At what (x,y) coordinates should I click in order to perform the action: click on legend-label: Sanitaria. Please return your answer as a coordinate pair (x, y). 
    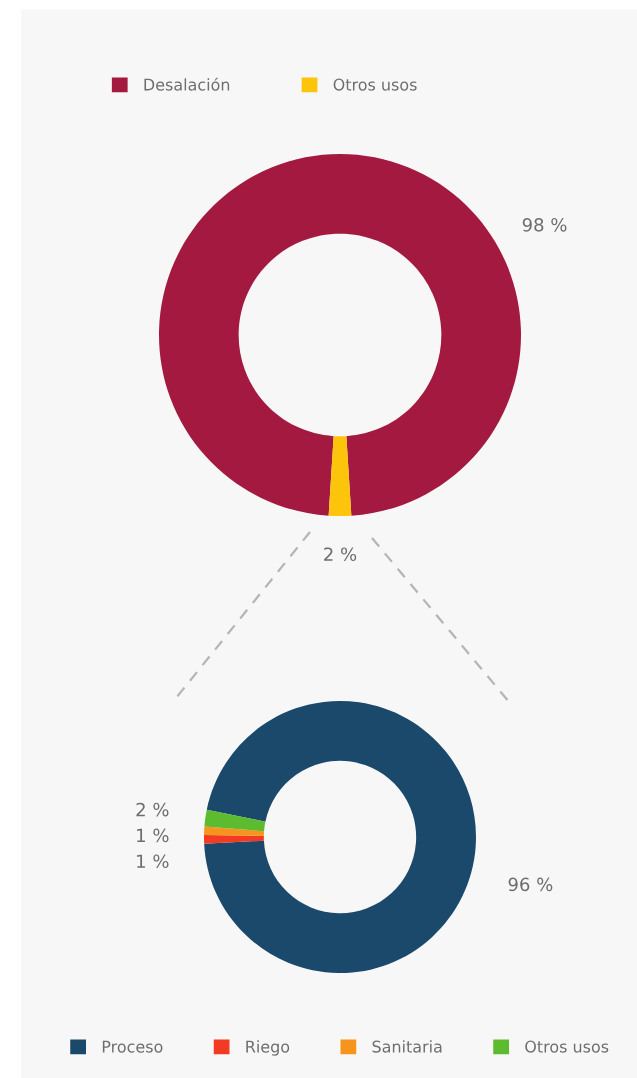
    Looking at the image, I should click on (407, 1046).